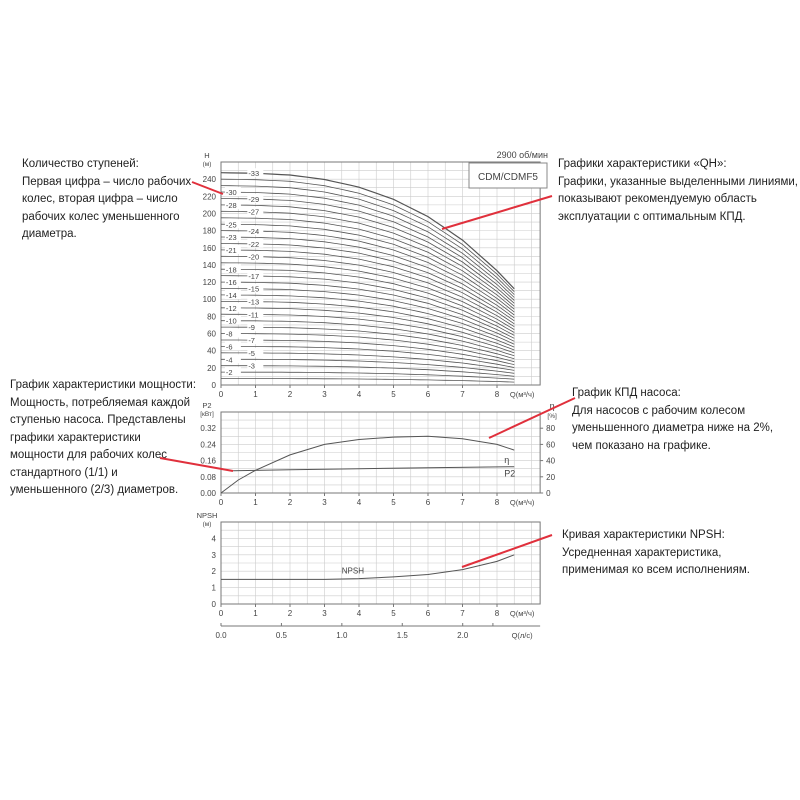 This screenshot has height=800, width=800. What do you see at coordinates (342, 635) in the screenshot?
I see `x2-tick-label: 1.0` at bounding box center [342, 635].